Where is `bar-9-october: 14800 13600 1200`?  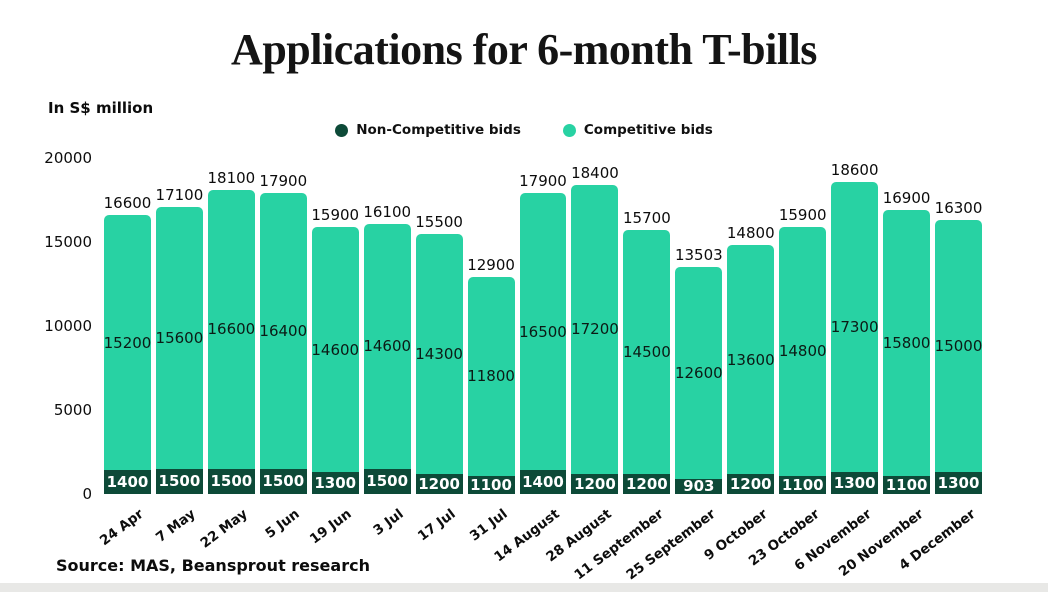
bar-9-october: 14800 13600 1200 is located at coordinates (750, 359).